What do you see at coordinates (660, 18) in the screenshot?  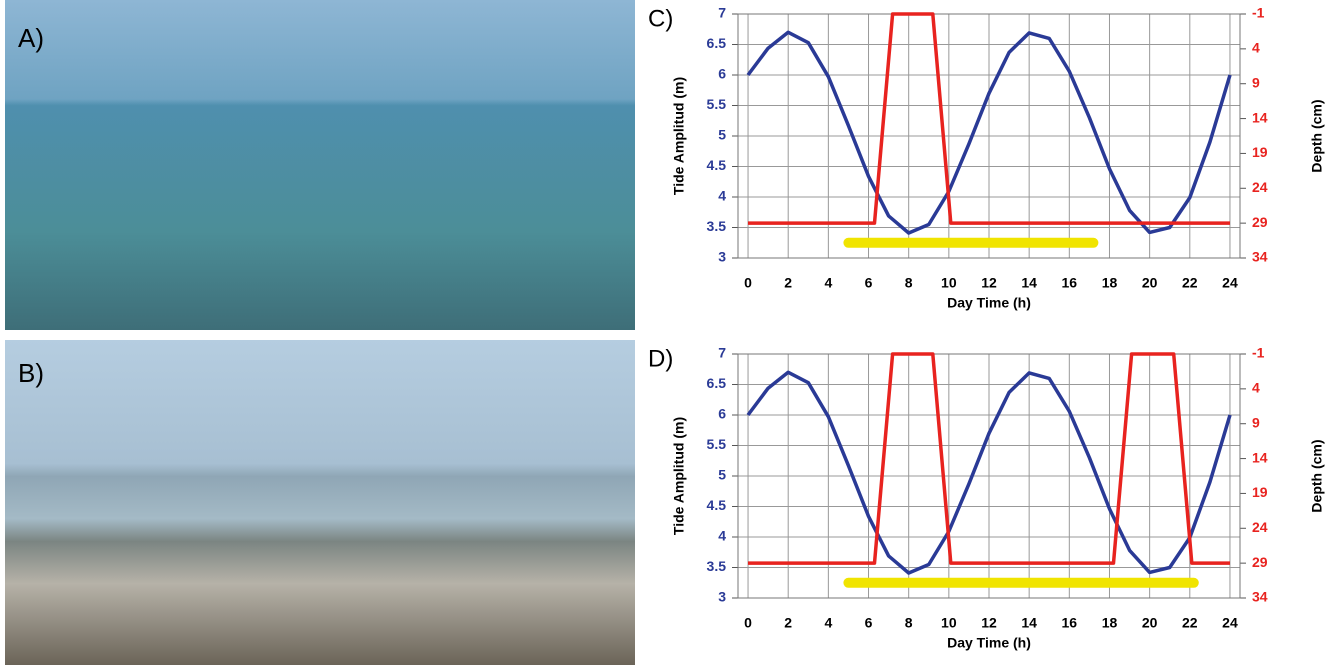 I see `panel-label: C)` at bounding box center [660, 18].